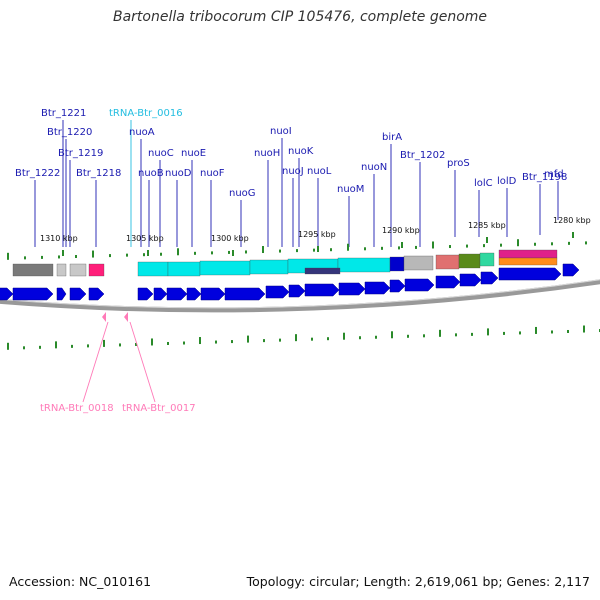  What do you see at coordinates (159, 408) in the screenshot?
I see `trna-label-trna-btr-0017: tRNA-Btr_0017` at bounding box center [159, 408].